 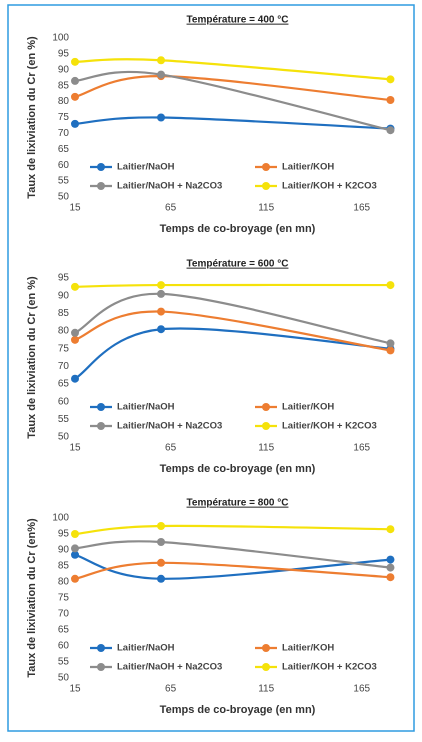 What do you see at coordinates (146, 648) in the screenshot?
I see `legend-label: Laitier/NaOH` at bounding box center [146, 648].